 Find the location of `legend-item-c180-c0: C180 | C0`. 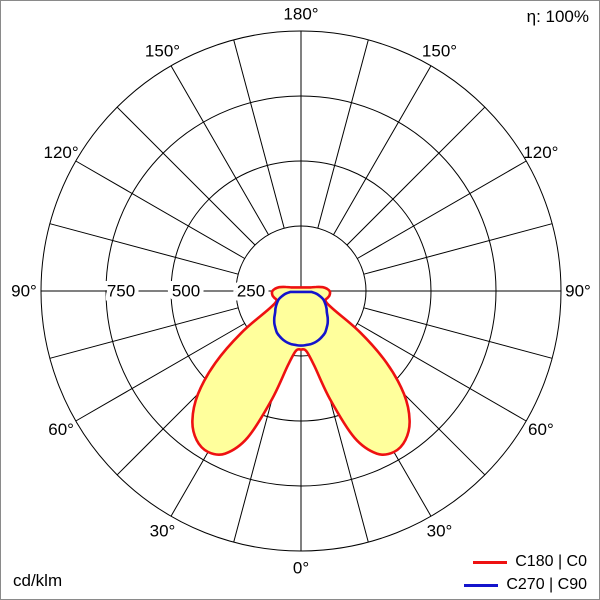

legend-item-c180-c0: C180 | C0 is located at coordinates (525, 562).